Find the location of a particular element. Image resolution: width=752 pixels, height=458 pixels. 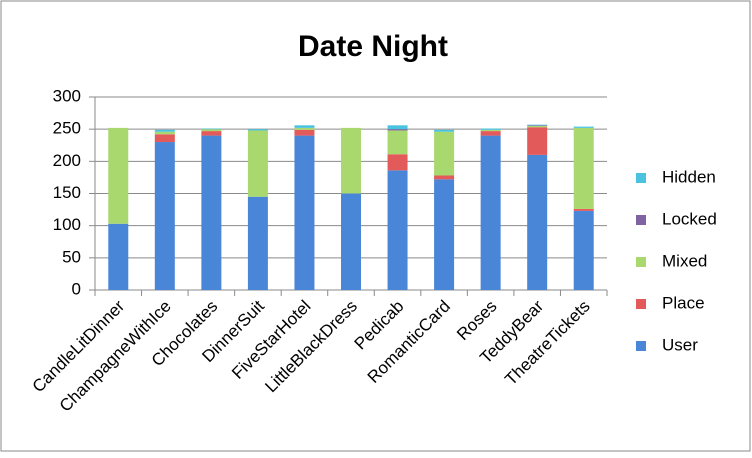

chart-title: Date Night is located at coordinates (373, 46).